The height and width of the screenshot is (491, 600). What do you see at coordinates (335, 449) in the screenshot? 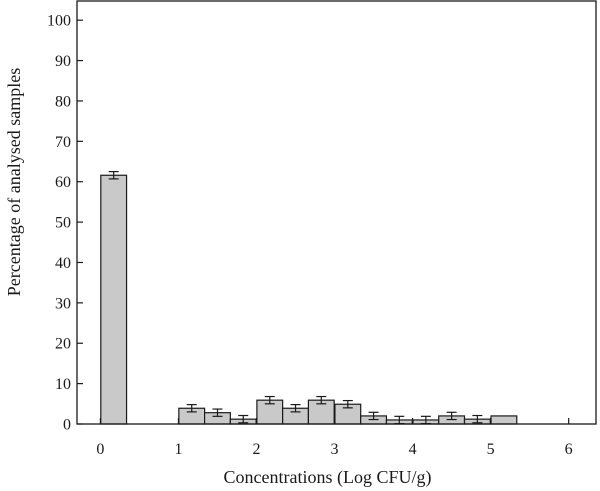
I see `x-tick-label: 3` at bounding box center [335, 449].